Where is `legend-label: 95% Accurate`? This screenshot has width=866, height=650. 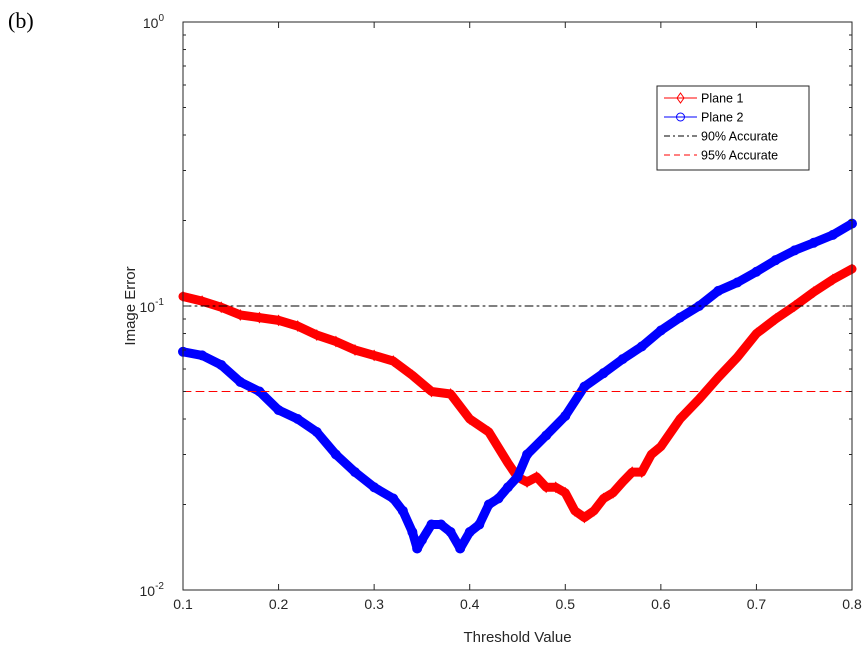
legend-label: 95% Accurate is located at coordinates (739, 156).